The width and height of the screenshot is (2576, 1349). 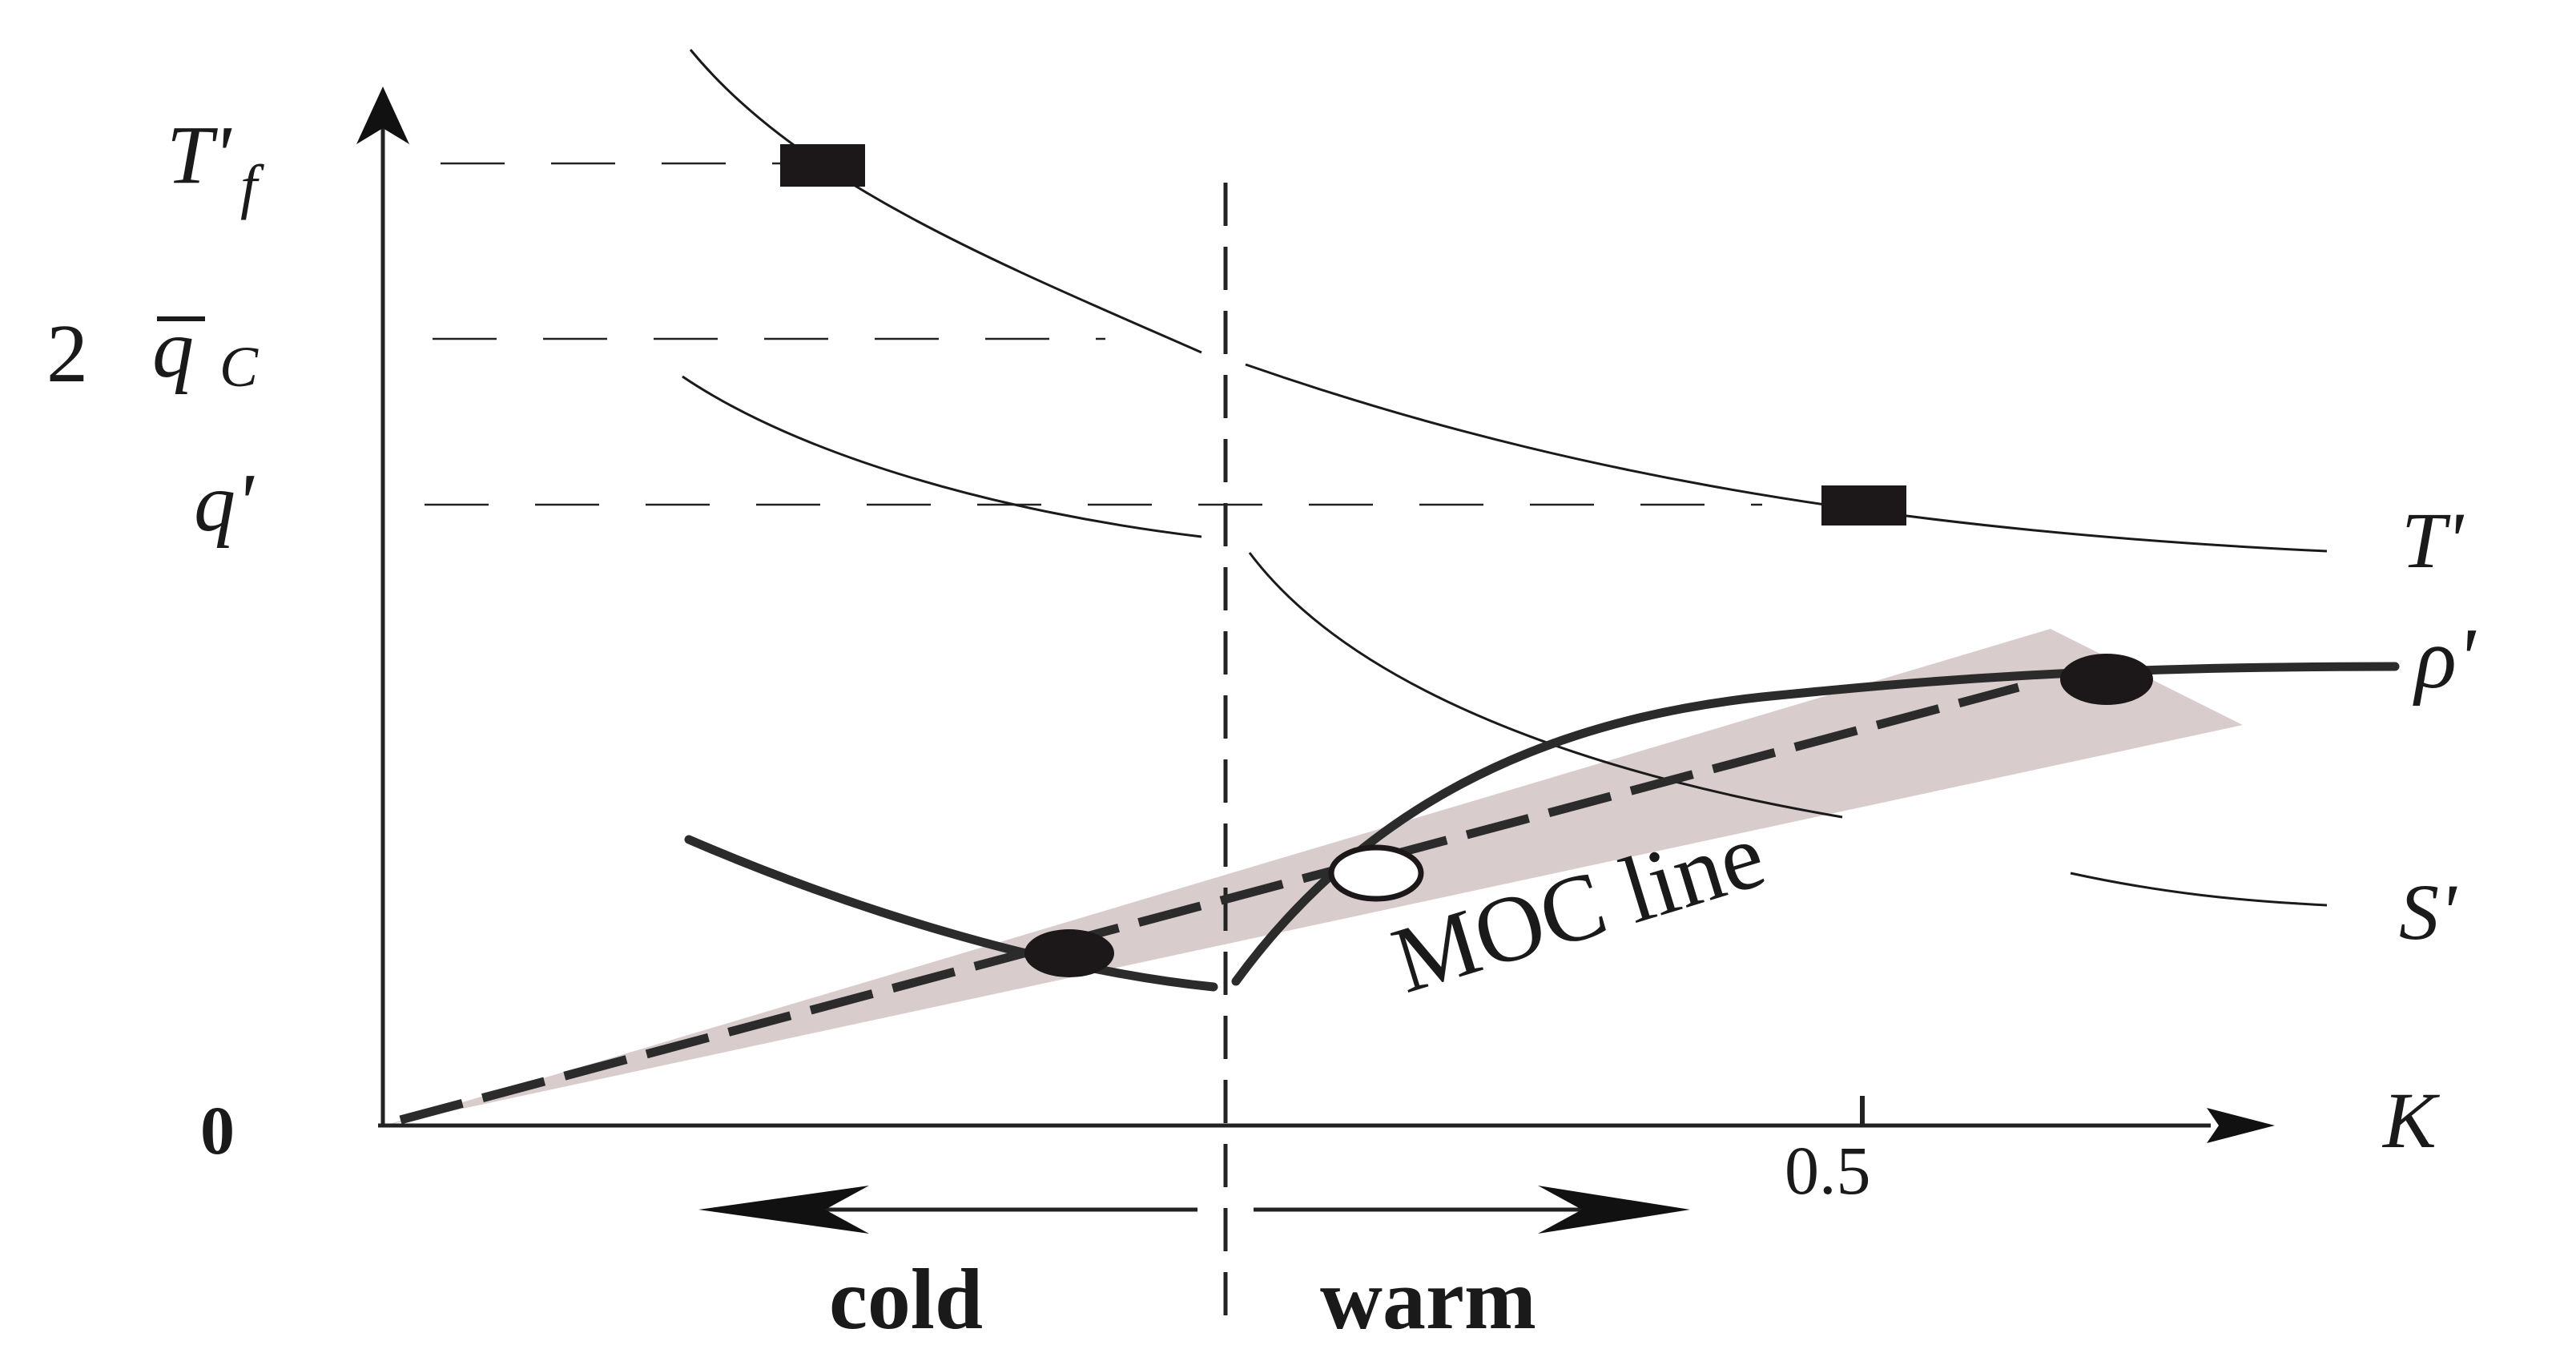 I want to click on tf-square-marker, so click(x=822, y=165).